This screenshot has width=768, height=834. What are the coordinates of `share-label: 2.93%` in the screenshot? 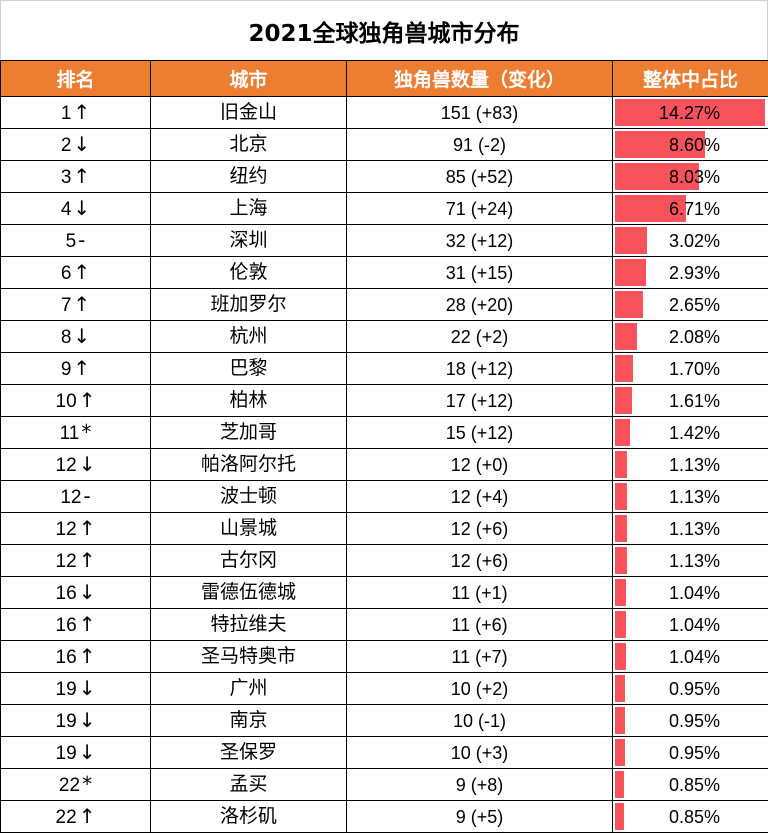 It's located at (694, 272).